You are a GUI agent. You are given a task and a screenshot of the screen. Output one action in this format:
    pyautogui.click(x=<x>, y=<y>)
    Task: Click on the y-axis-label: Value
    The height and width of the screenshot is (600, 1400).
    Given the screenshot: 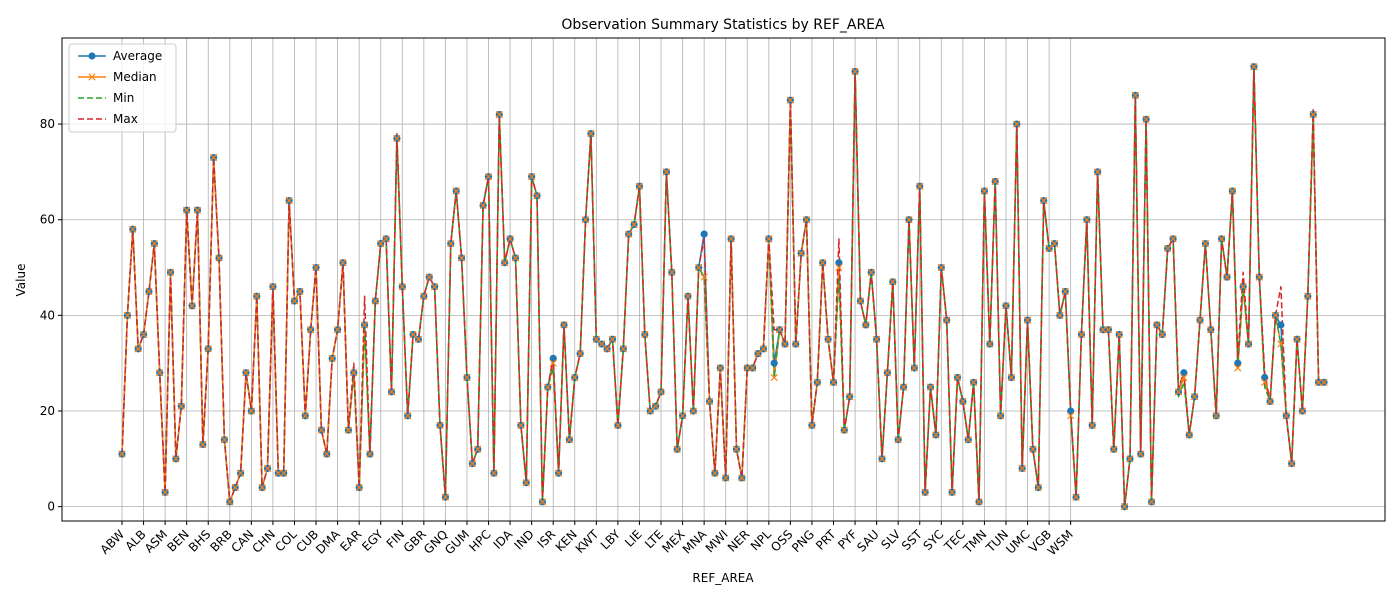 What is the action you would take?
    pyautogui.click(x=21, y=280)
    